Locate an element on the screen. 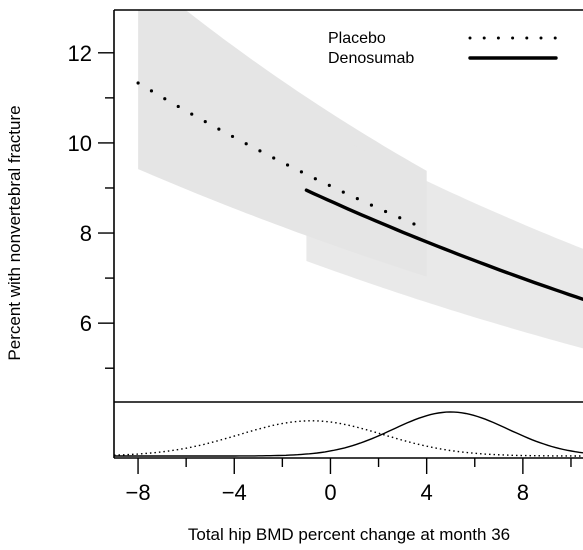  y-axis: 6 8 10 12 is located at coordinates (91, 205).